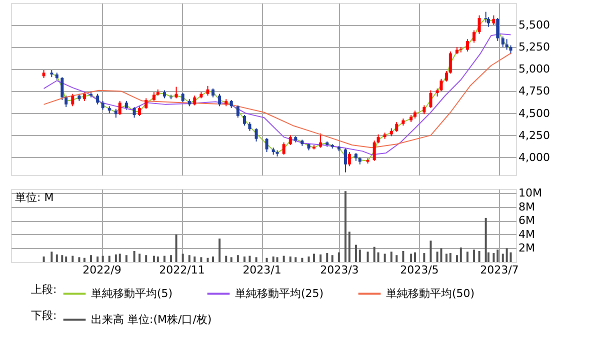  What do you see at coordinates (132, 293) in the screenshot?
I see `legend-label: 単純移動平均(5)` at bounding box center [132, 293].